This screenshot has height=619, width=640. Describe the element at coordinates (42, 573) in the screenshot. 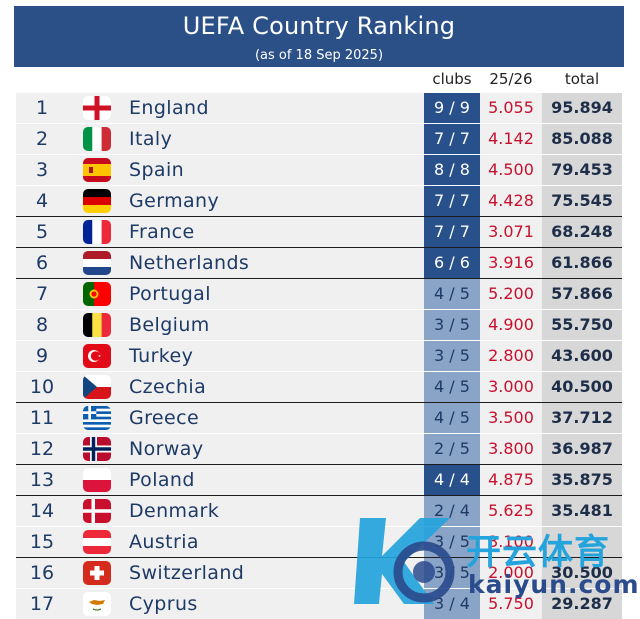

I see `rank-number: 16` at that location.